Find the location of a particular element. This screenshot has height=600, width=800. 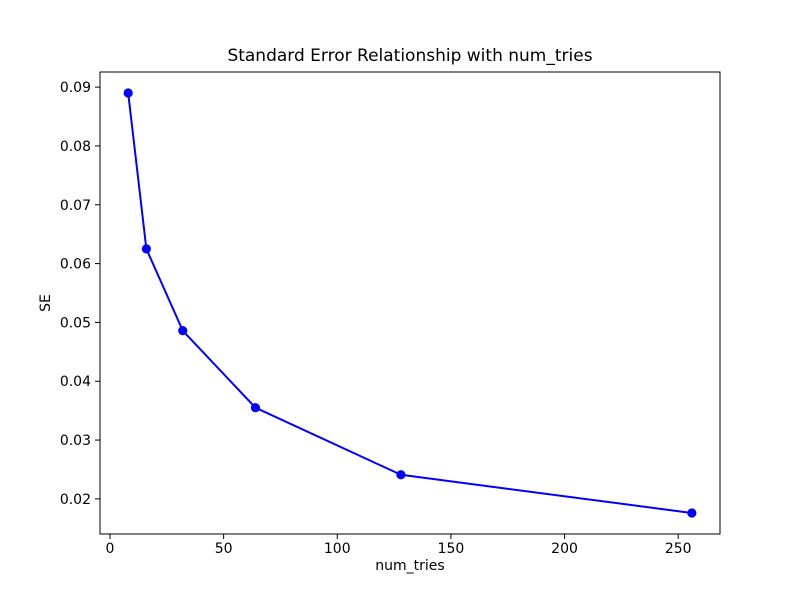

y-tick-label: 0.03 is located at coordinates (75, 441).